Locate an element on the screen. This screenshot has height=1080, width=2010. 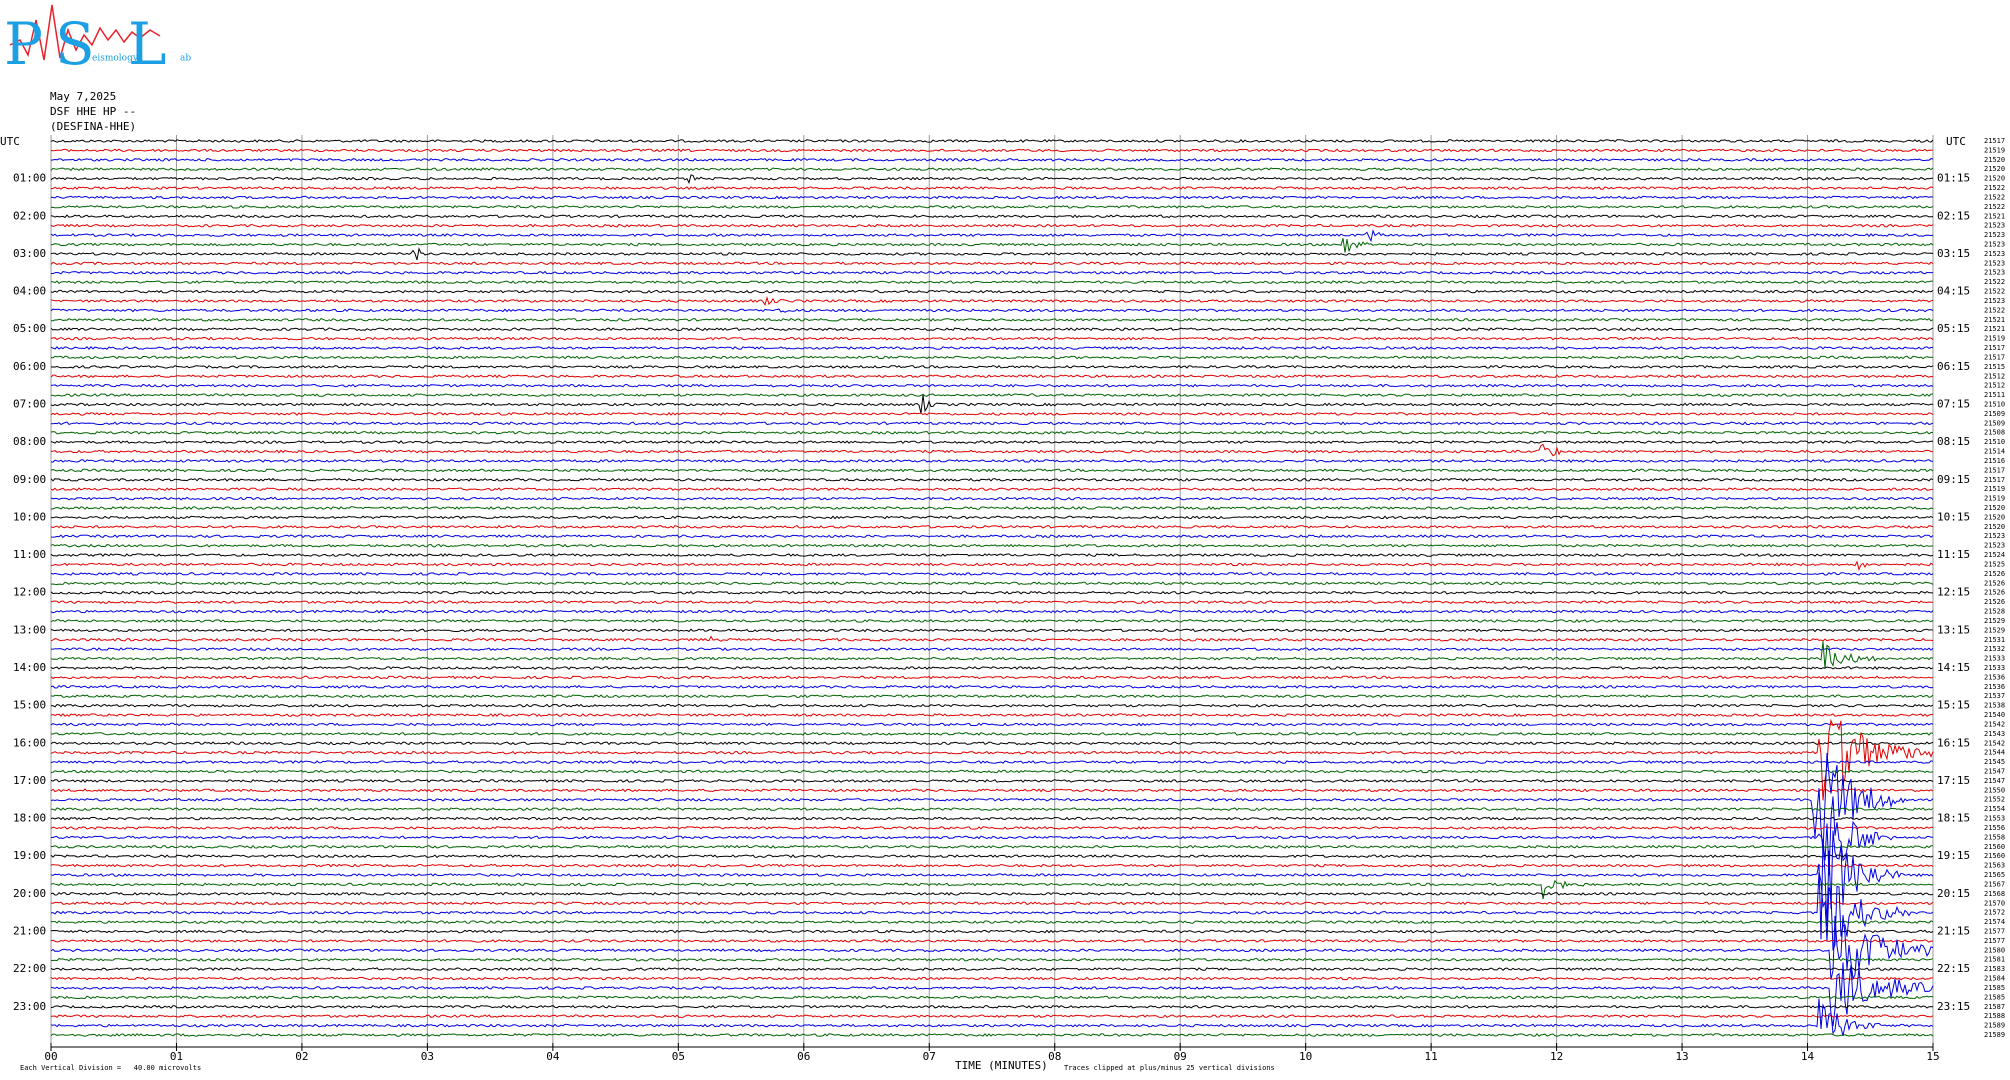
trace-count: 21585 is located at coordinates (1994, 988).